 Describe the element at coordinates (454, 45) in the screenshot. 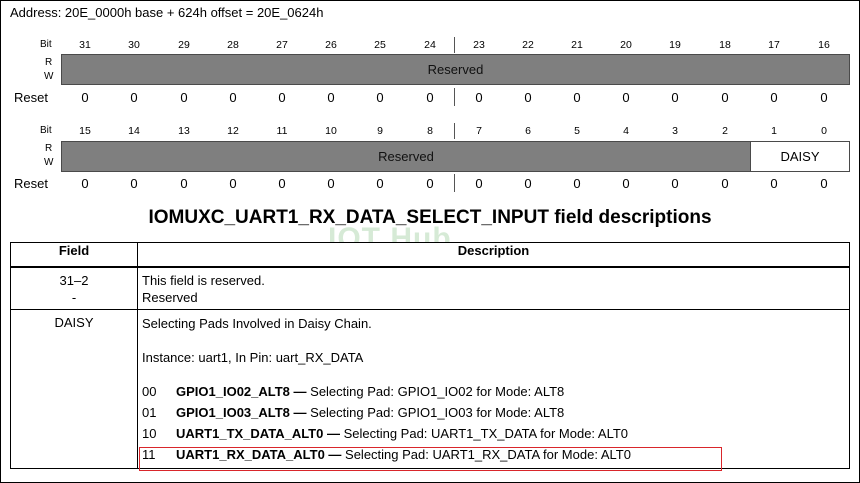

I see `upper-byte-divider-top` at that location.